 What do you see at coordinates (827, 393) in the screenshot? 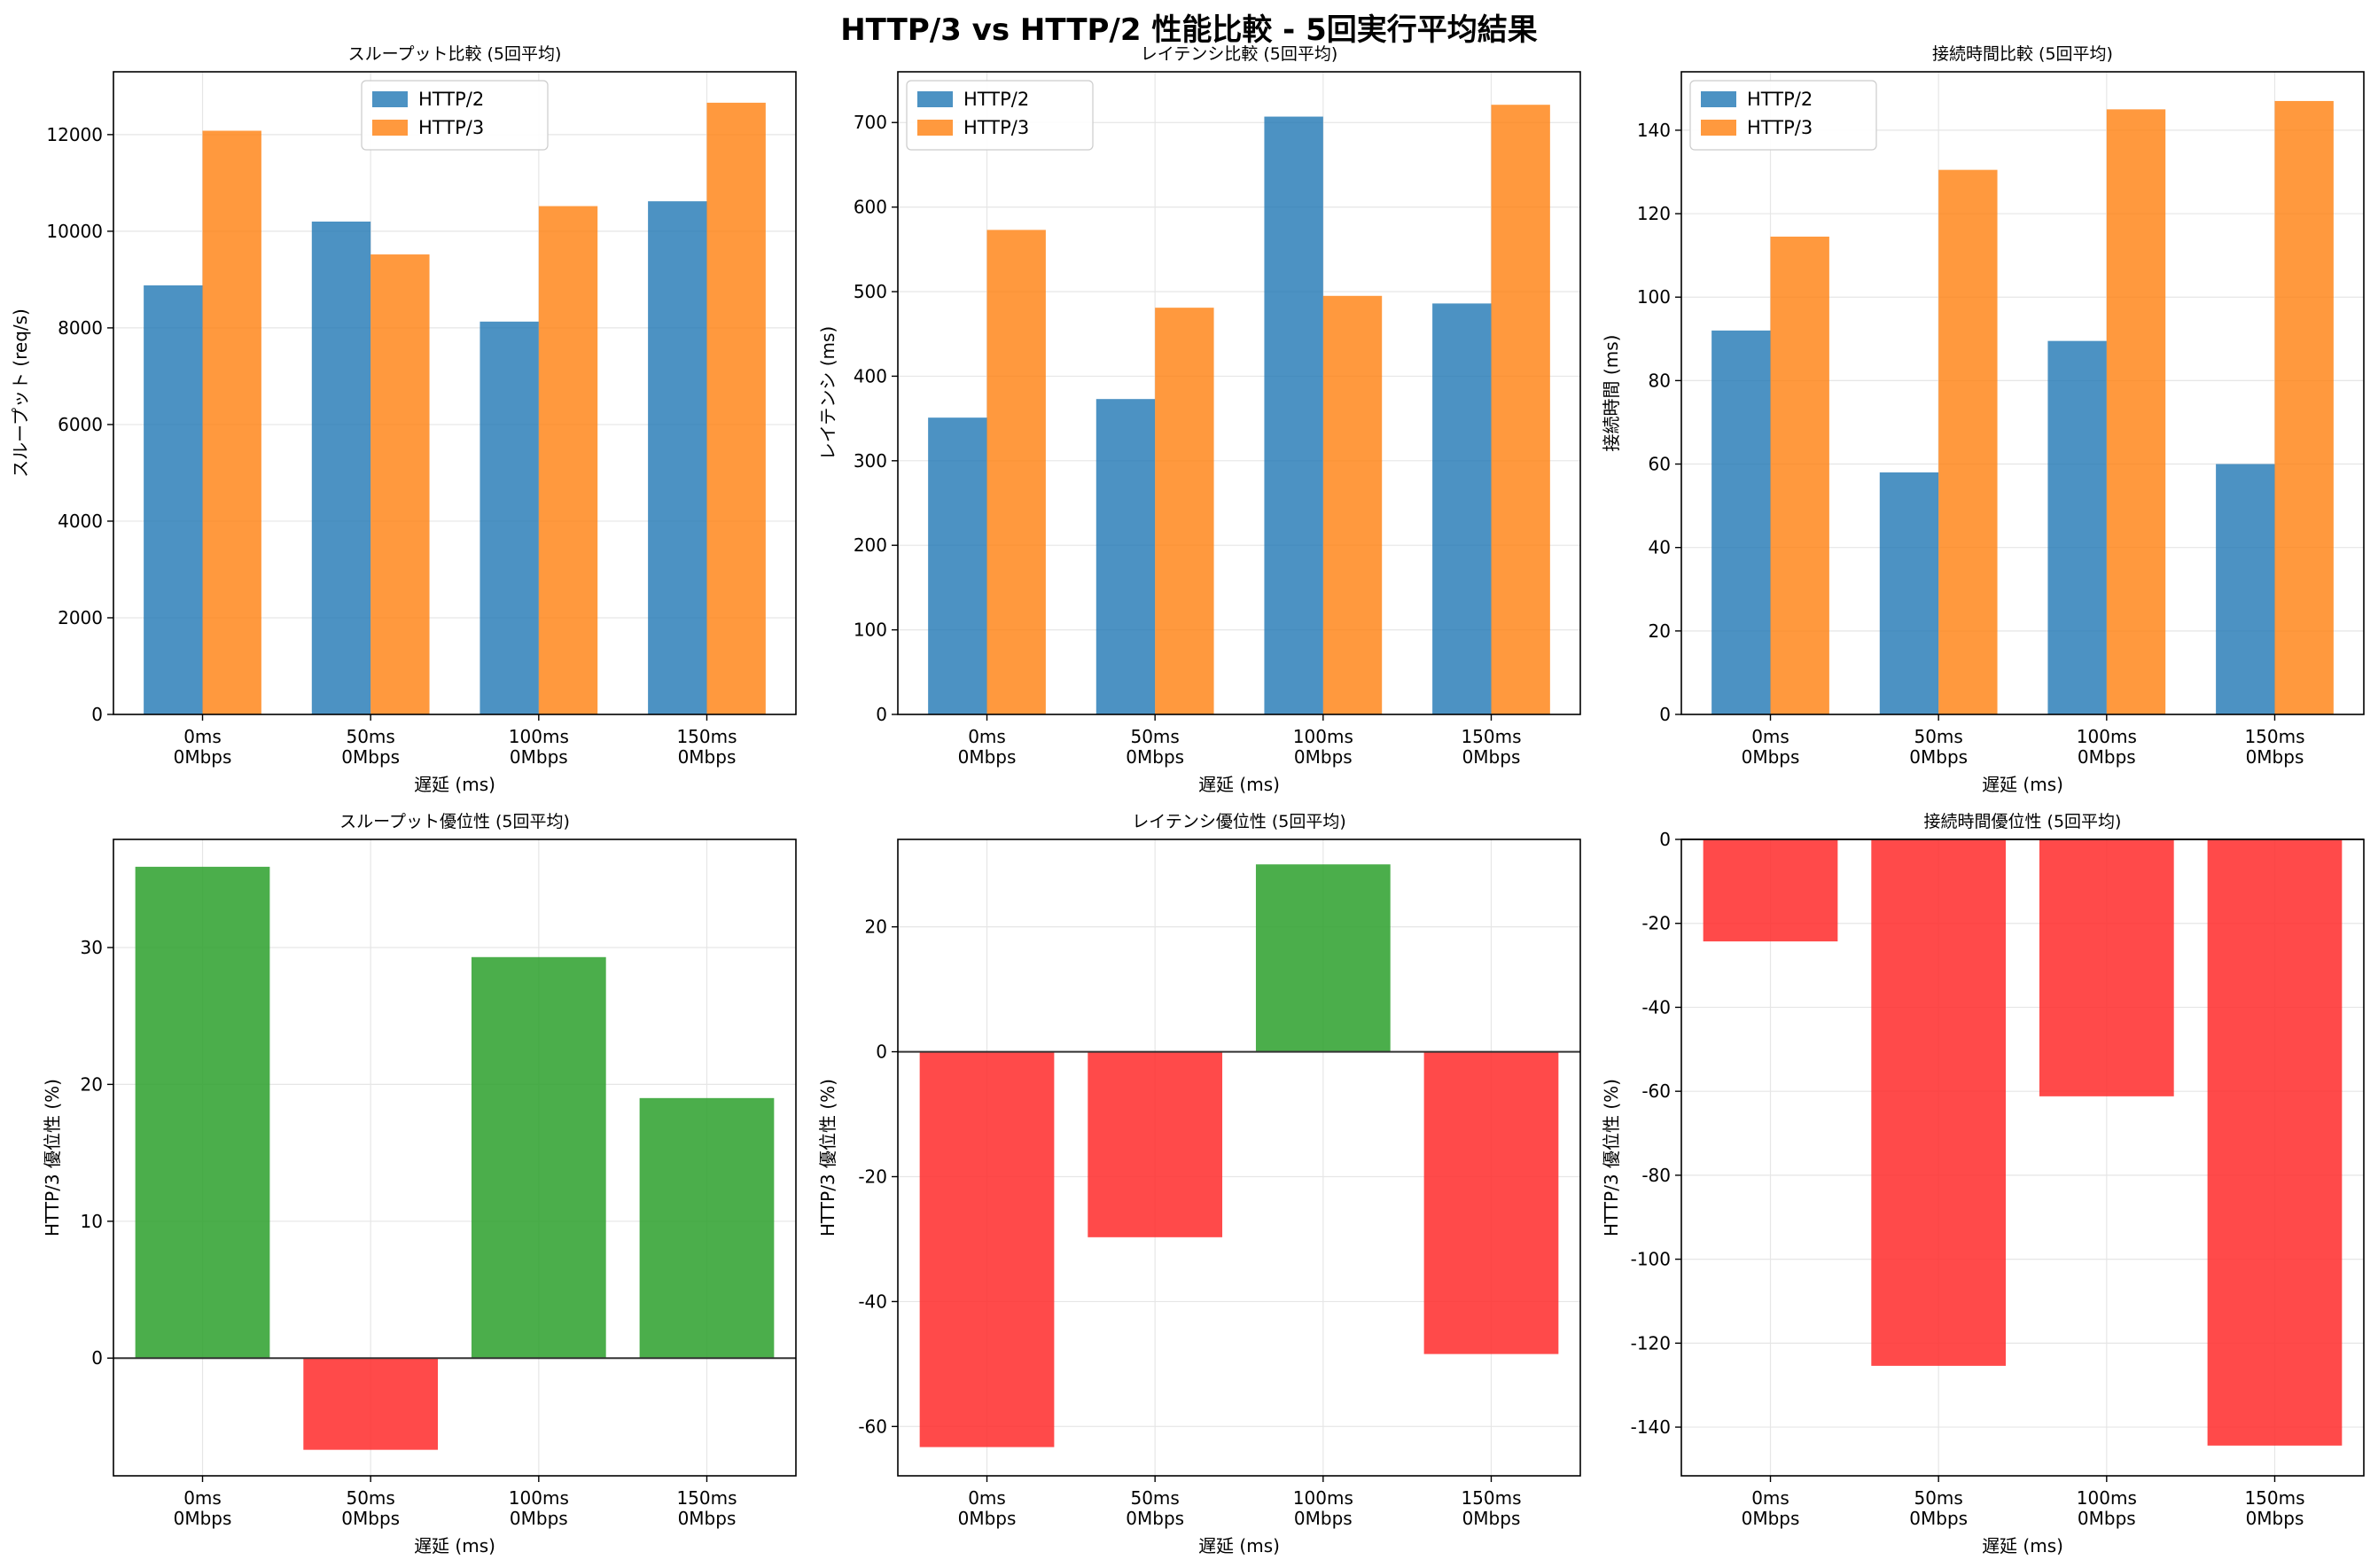
I see `y-axis-label: レイテンシ (ms)` at bounding box center [827, 393].